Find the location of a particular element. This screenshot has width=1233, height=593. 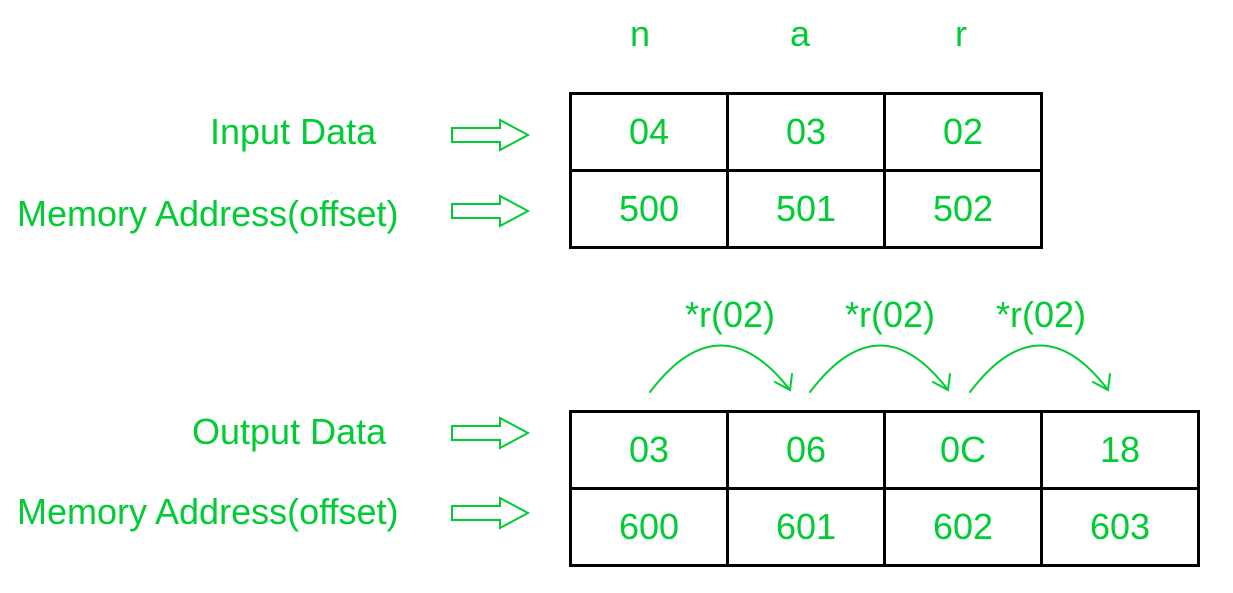

input-memory-address-label: Memory Address(offset) is located at coordinates (208, 213).